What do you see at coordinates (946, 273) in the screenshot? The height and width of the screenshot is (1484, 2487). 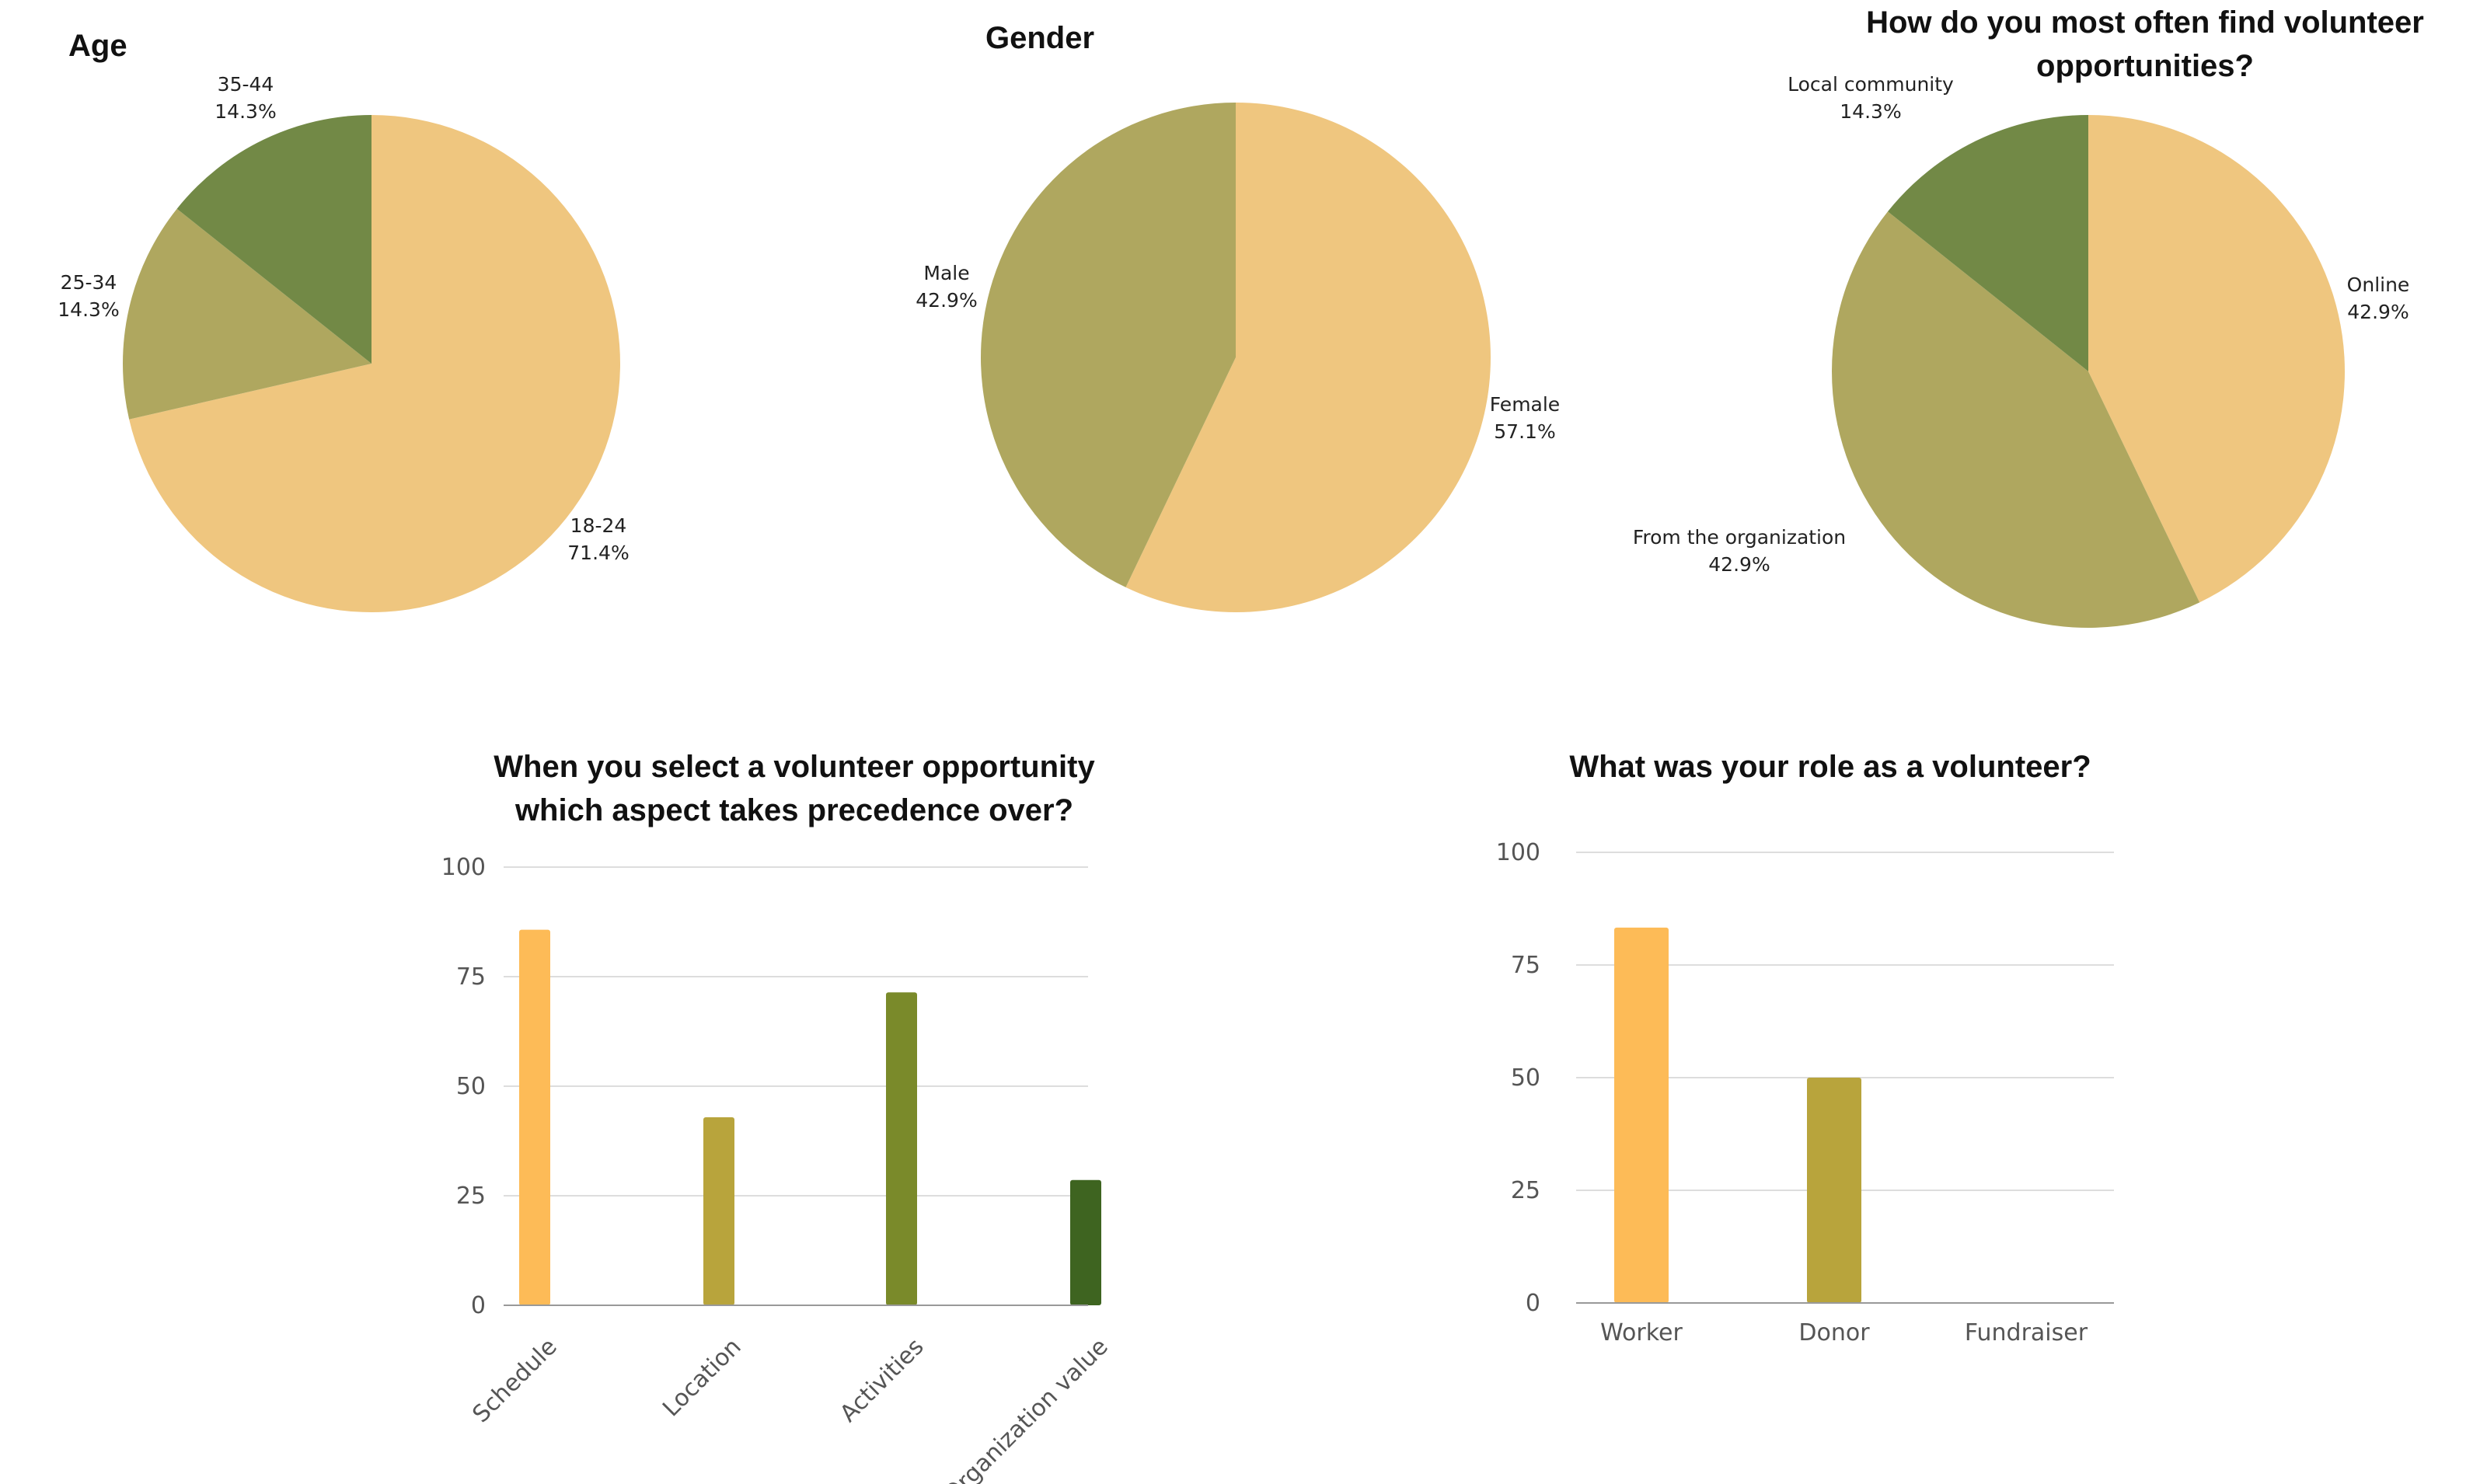 I see `slice-label: Male` at bounding box center [946, 273].